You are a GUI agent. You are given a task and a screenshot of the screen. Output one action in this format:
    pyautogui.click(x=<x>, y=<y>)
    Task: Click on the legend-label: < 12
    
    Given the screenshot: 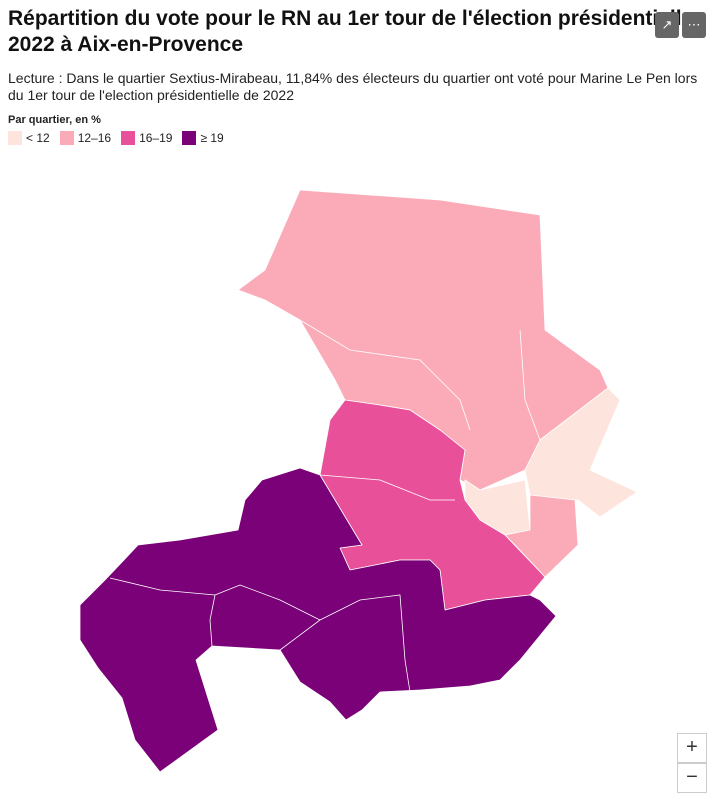 What is the action you would take?
    pyautogui.click(x=38, y=138)
    